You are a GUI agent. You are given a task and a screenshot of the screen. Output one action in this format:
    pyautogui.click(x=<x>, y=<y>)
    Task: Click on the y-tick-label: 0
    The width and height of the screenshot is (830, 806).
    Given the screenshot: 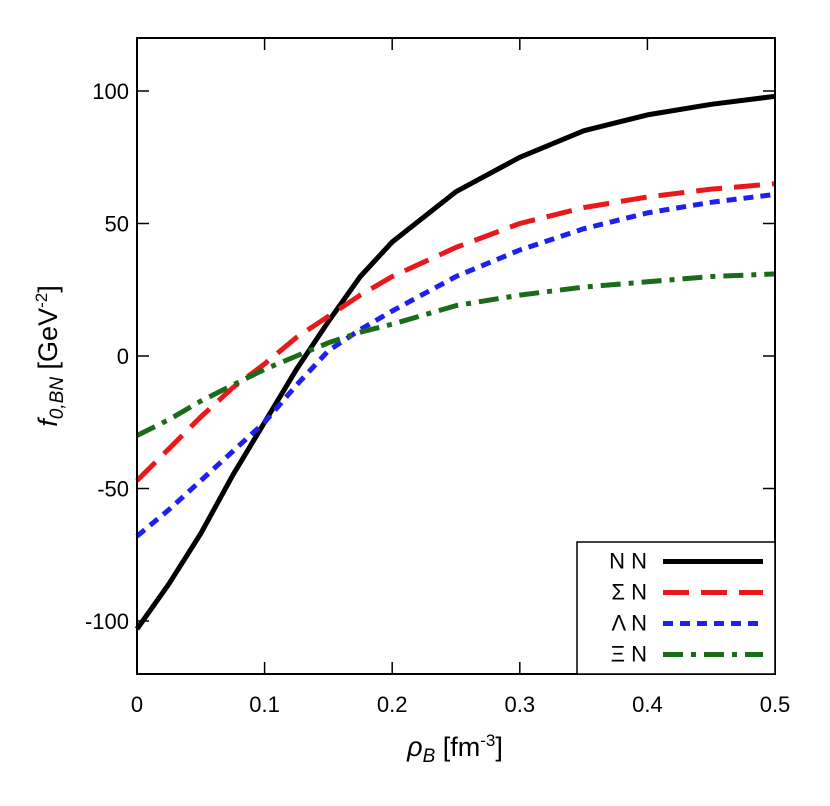 What is the action you would take?
    pyautogui.click(x=123, y=356)
    